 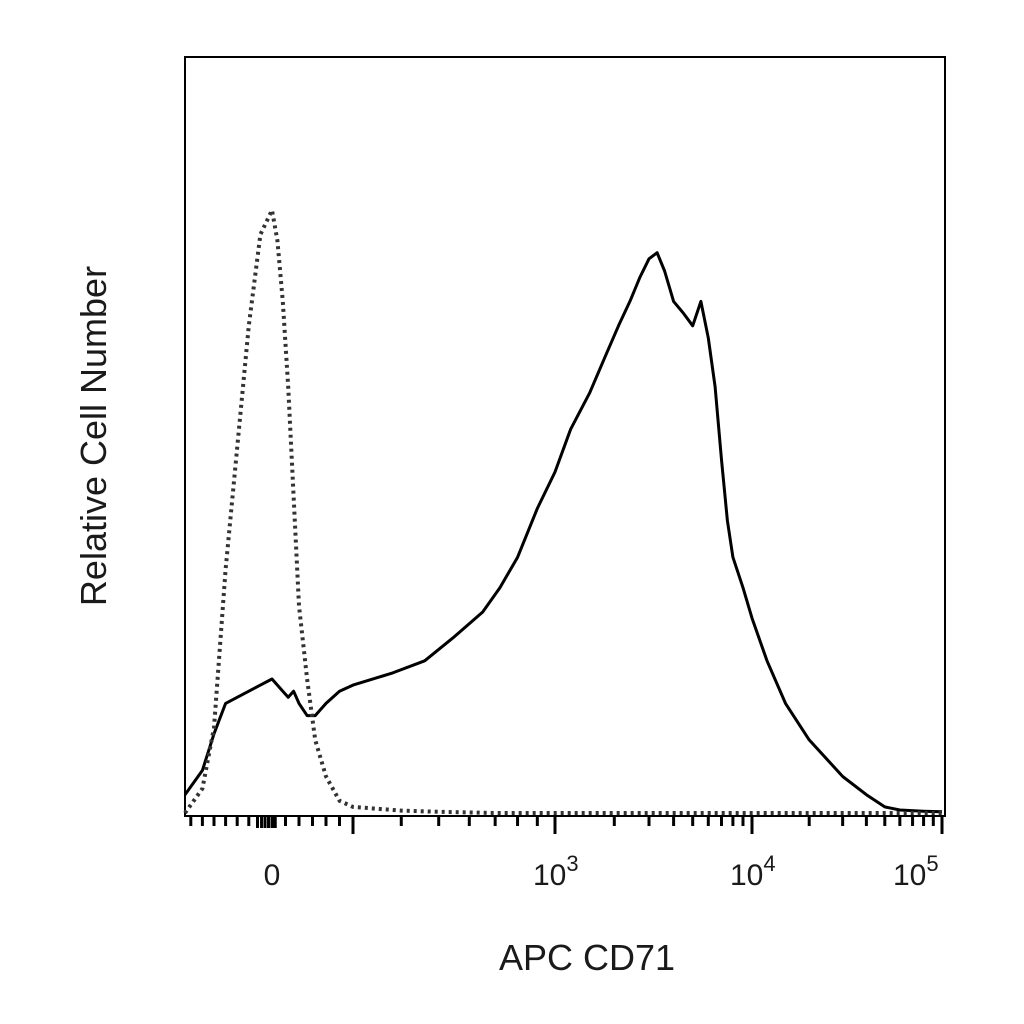 I want to click on x-axis-ticks, so click(x=566, y=825).